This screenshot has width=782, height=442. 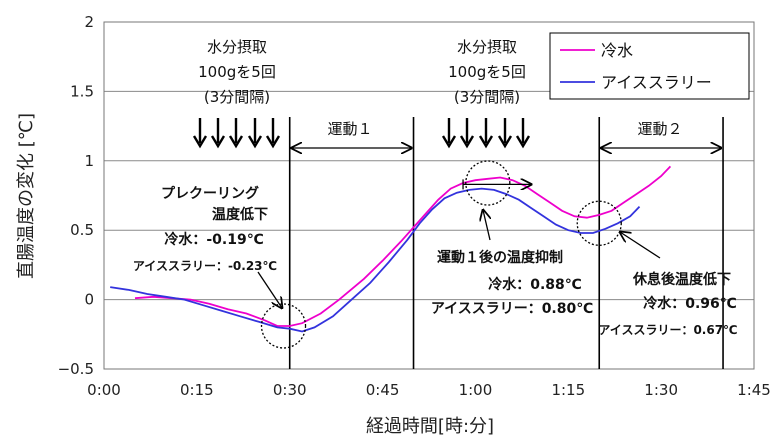 I want to click on rest-leader, so click(x=640, y=245).